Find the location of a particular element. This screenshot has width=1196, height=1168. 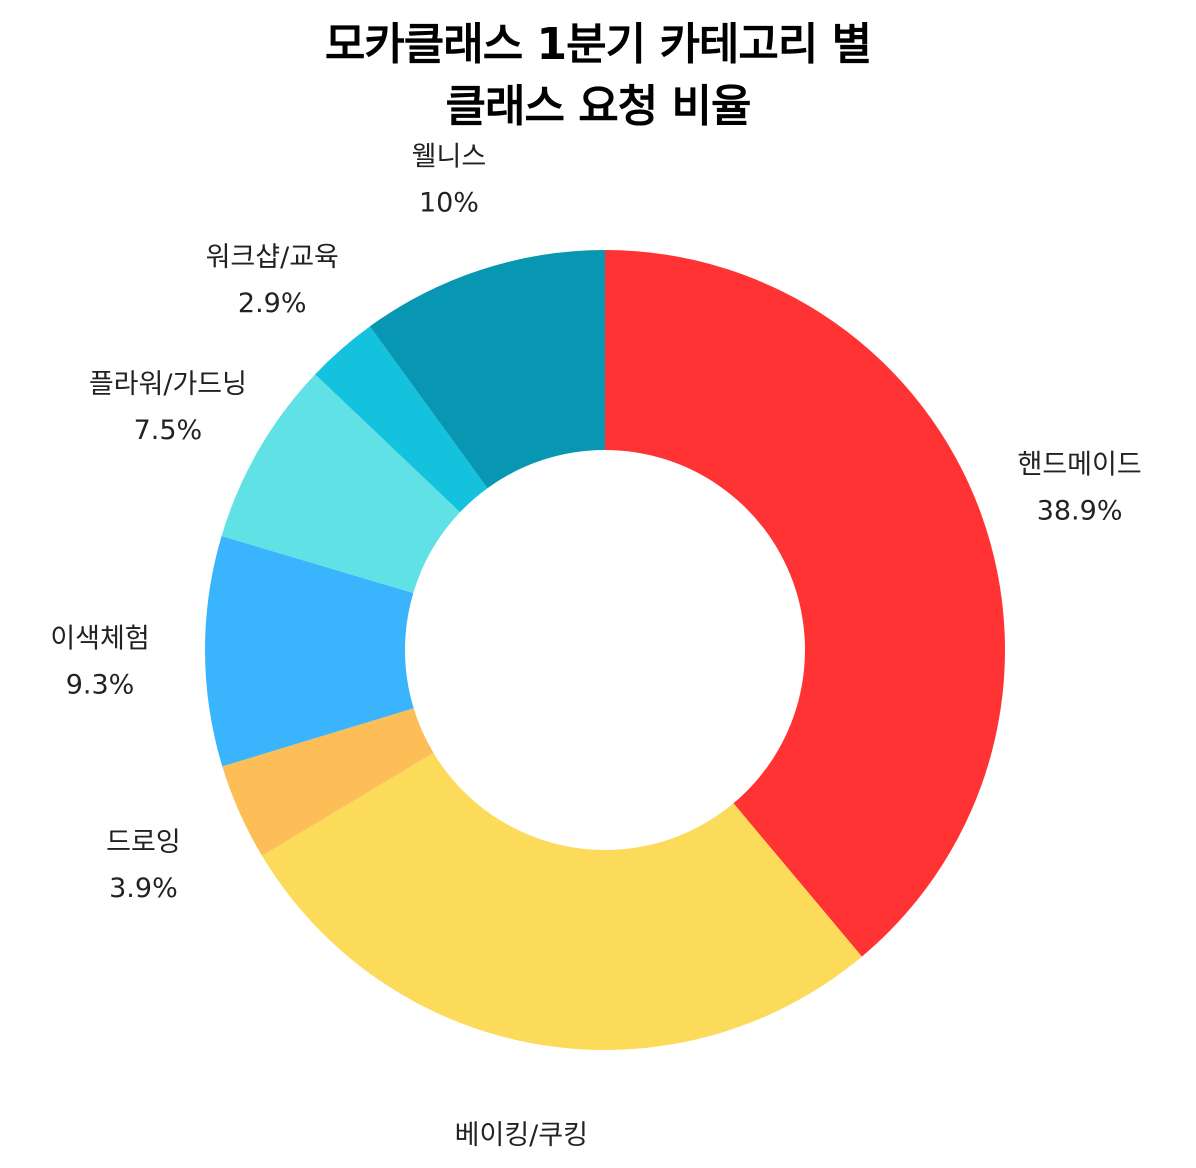

slice-value-label-3: 9.3% is located at coordinates (100, 685).